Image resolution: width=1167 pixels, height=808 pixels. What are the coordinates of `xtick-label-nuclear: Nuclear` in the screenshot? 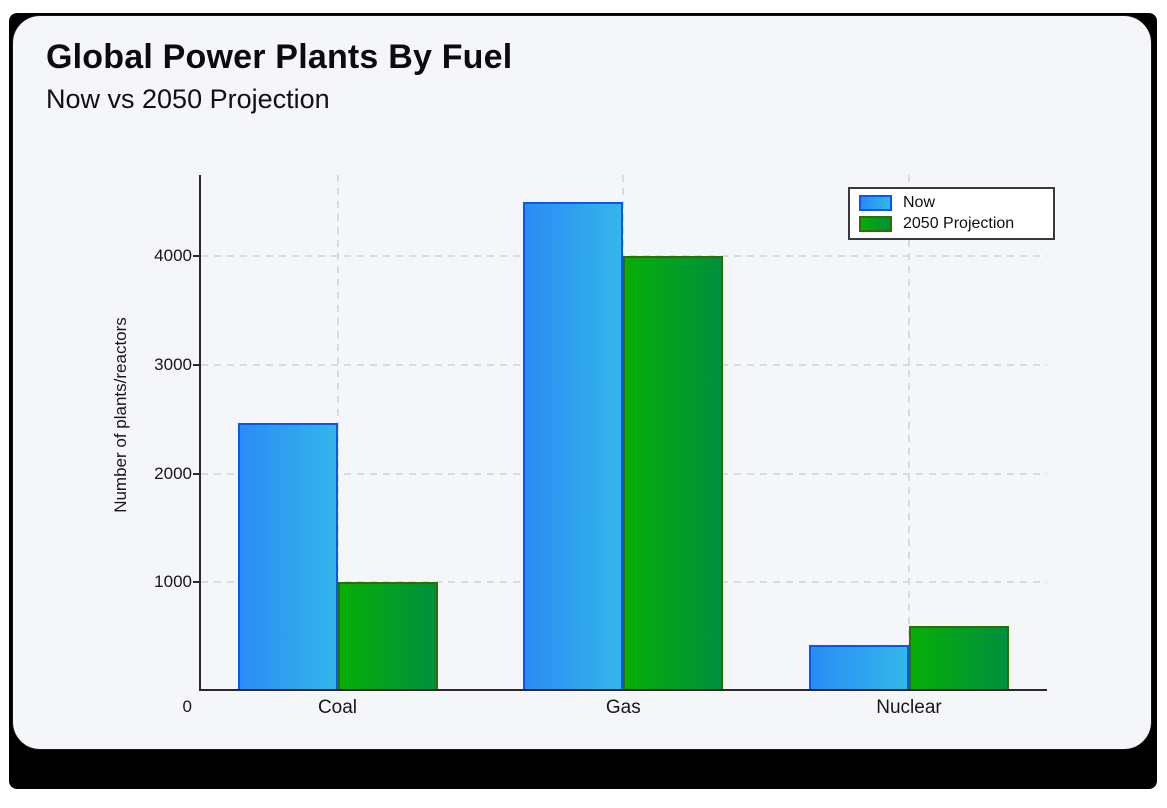 It's located at (909, 707).